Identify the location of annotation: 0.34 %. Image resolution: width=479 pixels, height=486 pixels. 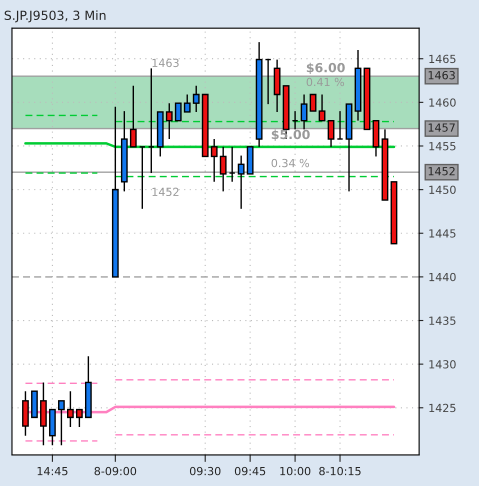
(291, 163).